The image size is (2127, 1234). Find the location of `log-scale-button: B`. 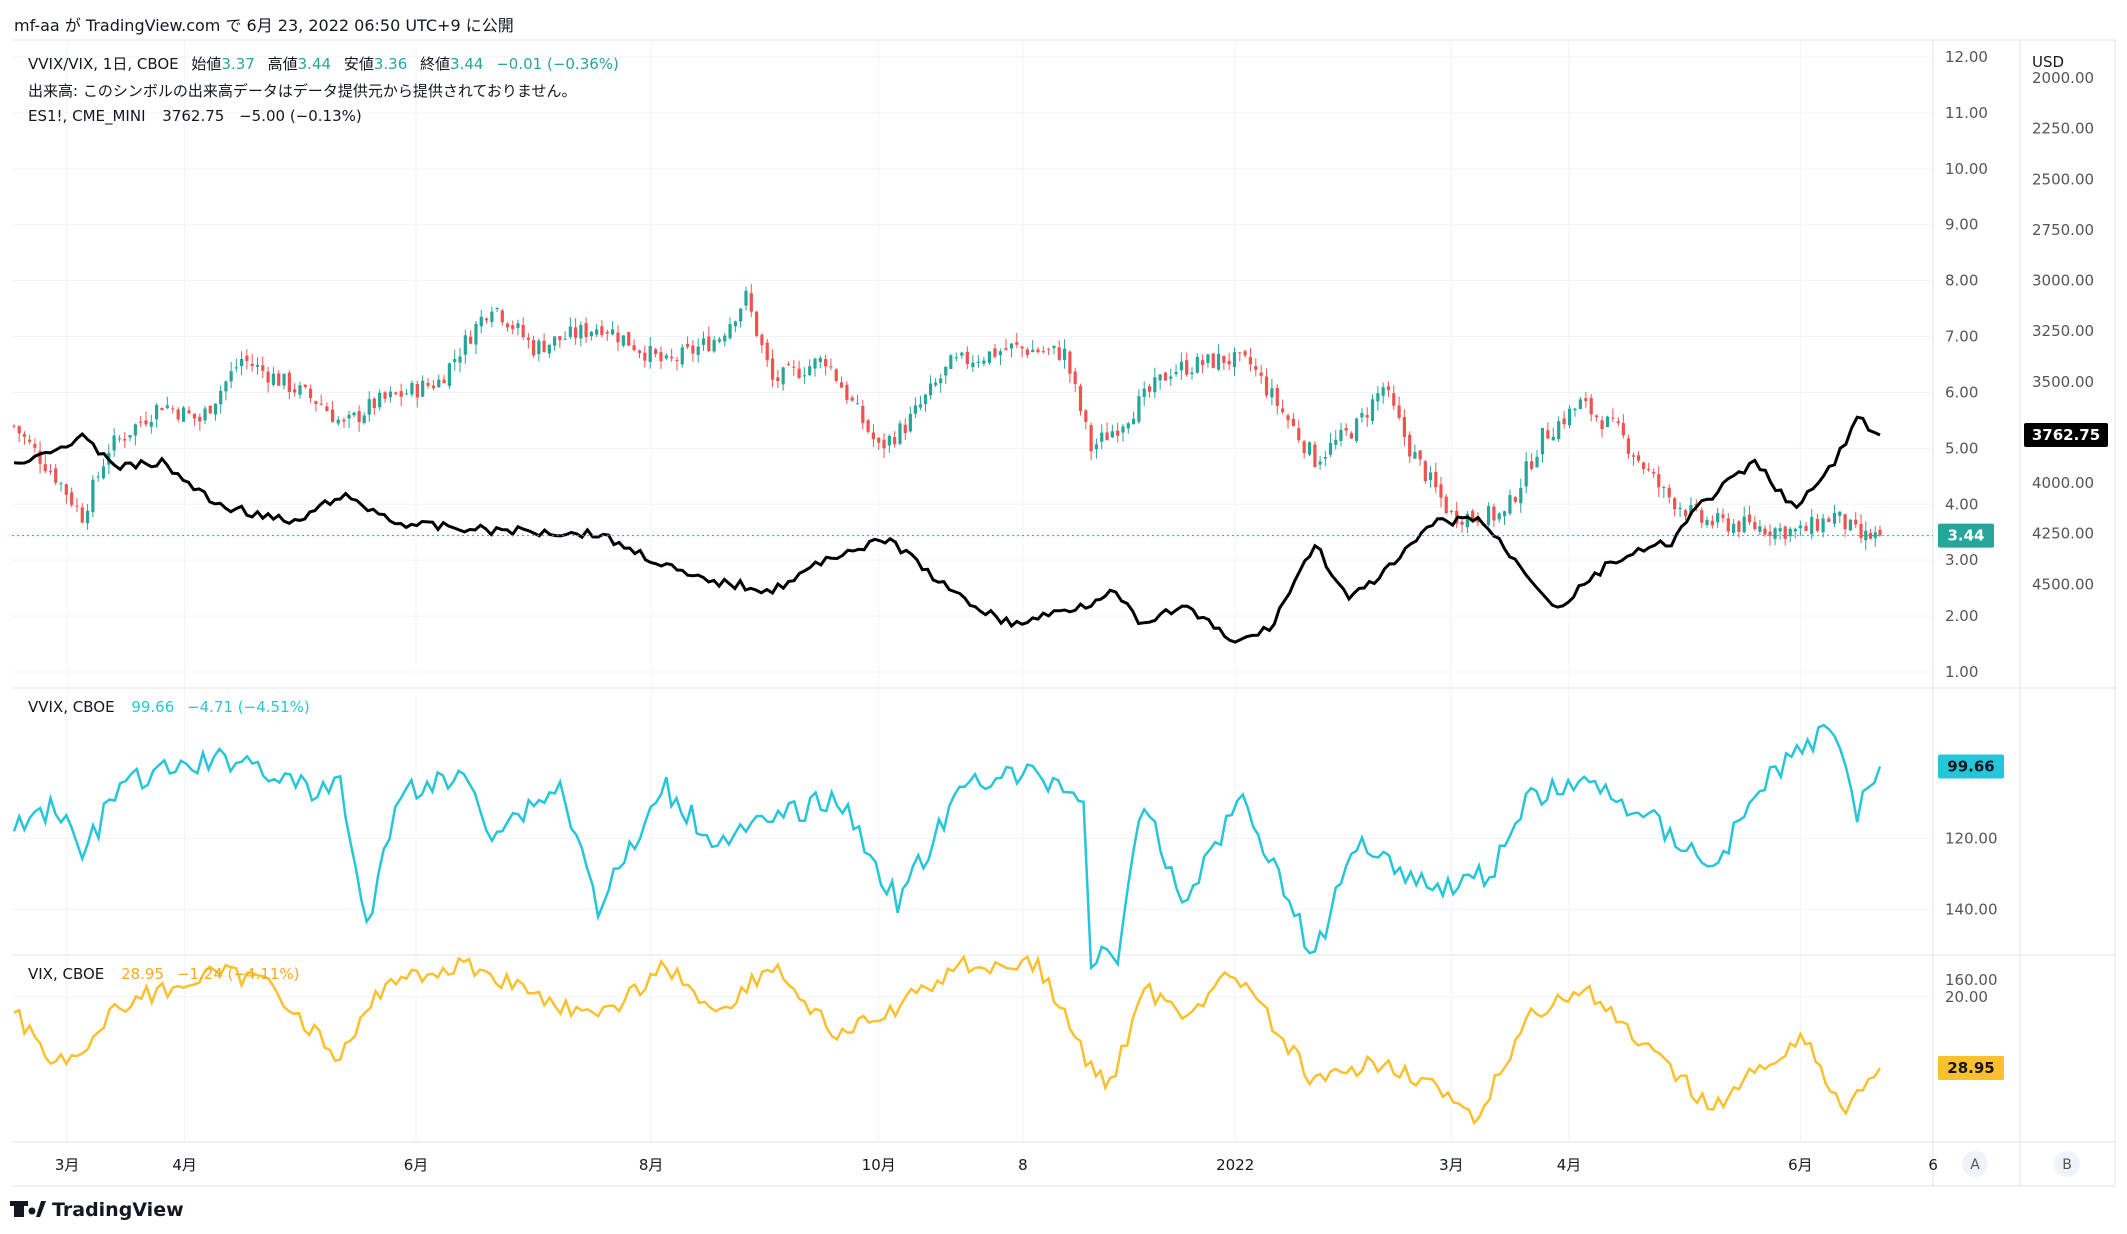

log-scale-button: B is located at coordinates (2067, 1164).